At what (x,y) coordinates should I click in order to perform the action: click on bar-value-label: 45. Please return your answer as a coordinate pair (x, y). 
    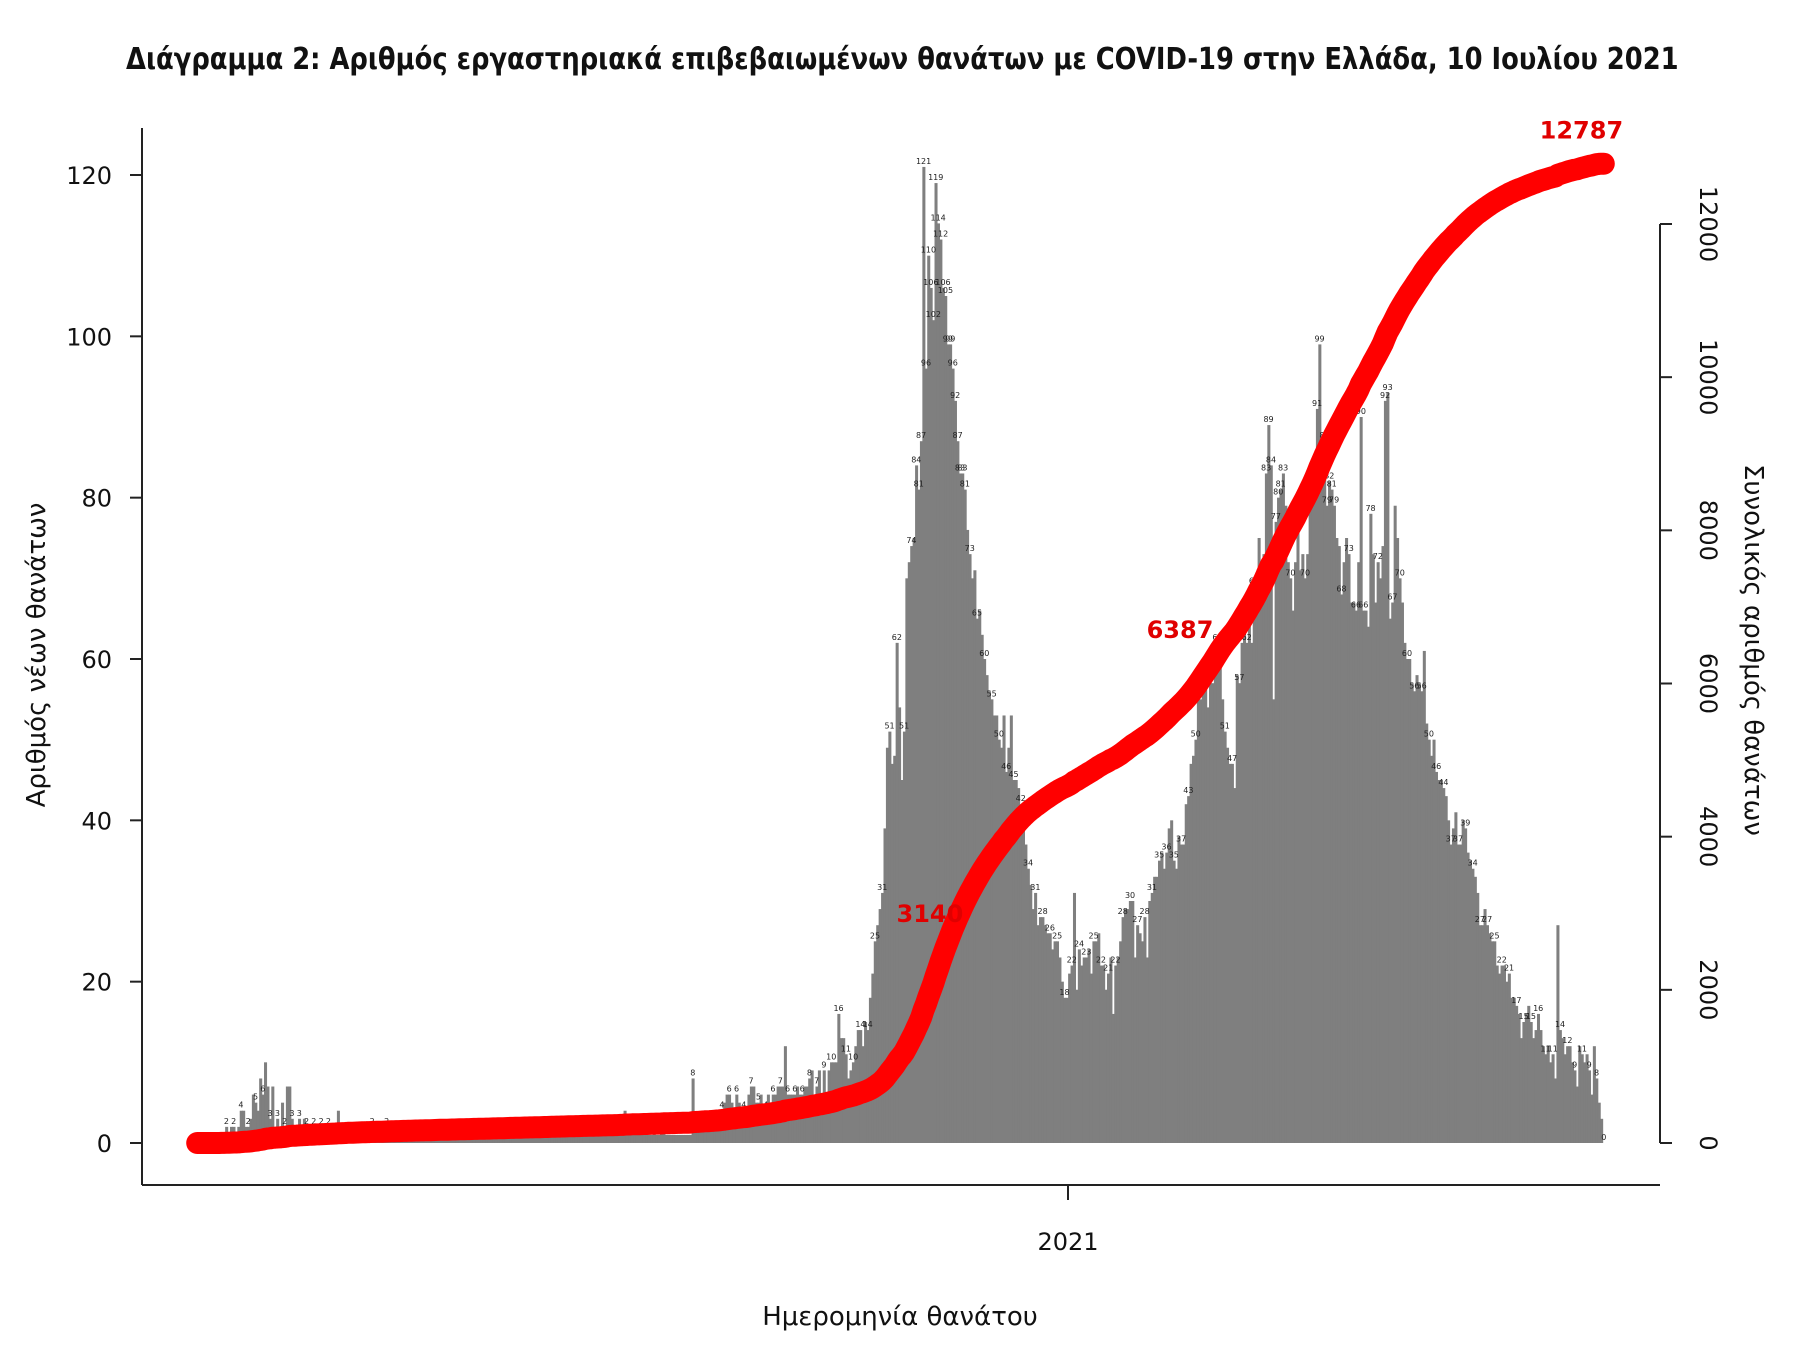
    Looking at the image, I should click on (1013, 774).